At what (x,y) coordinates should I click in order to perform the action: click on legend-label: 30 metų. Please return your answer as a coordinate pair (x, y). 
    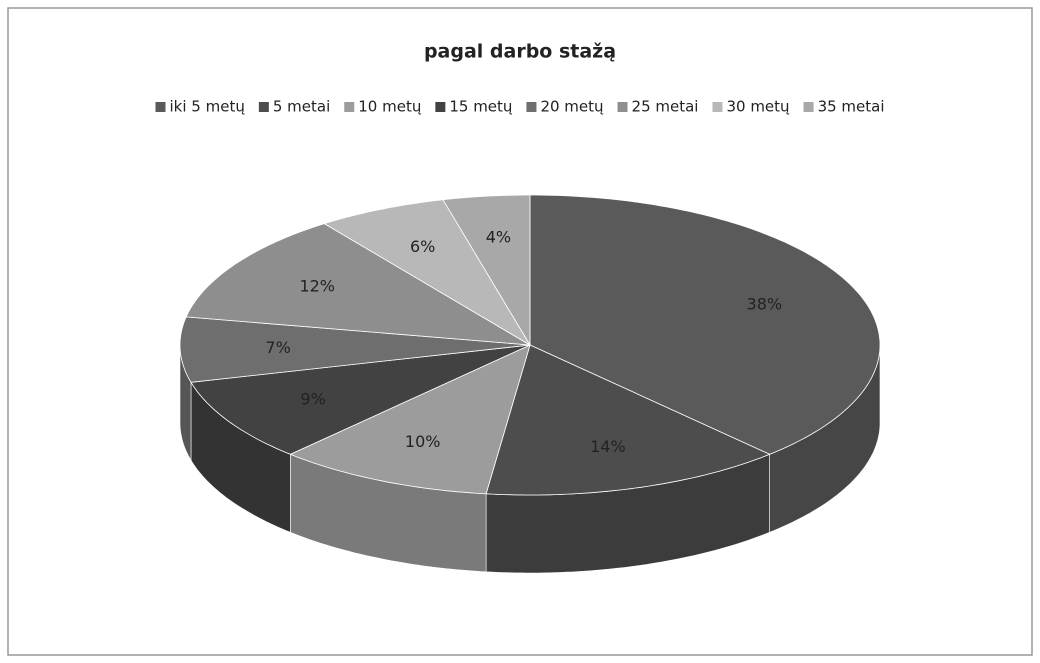
    Looking at the image, I should click on (758, 107).